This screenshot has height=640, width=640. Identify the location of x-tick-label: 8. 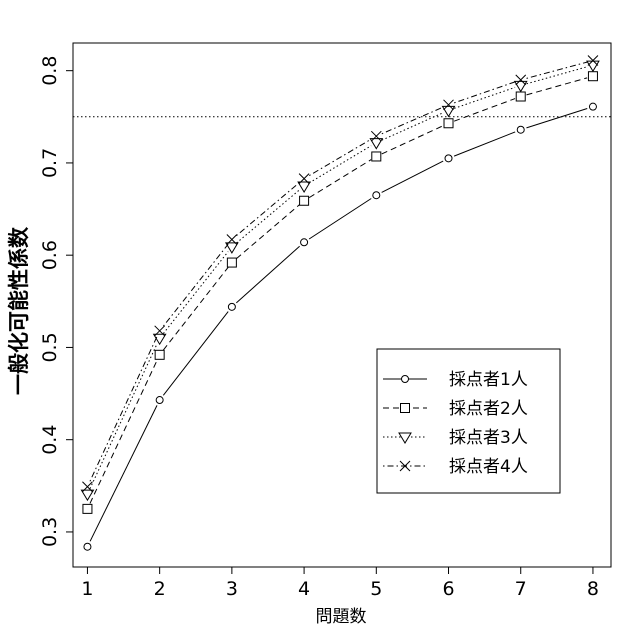
(593, 589).